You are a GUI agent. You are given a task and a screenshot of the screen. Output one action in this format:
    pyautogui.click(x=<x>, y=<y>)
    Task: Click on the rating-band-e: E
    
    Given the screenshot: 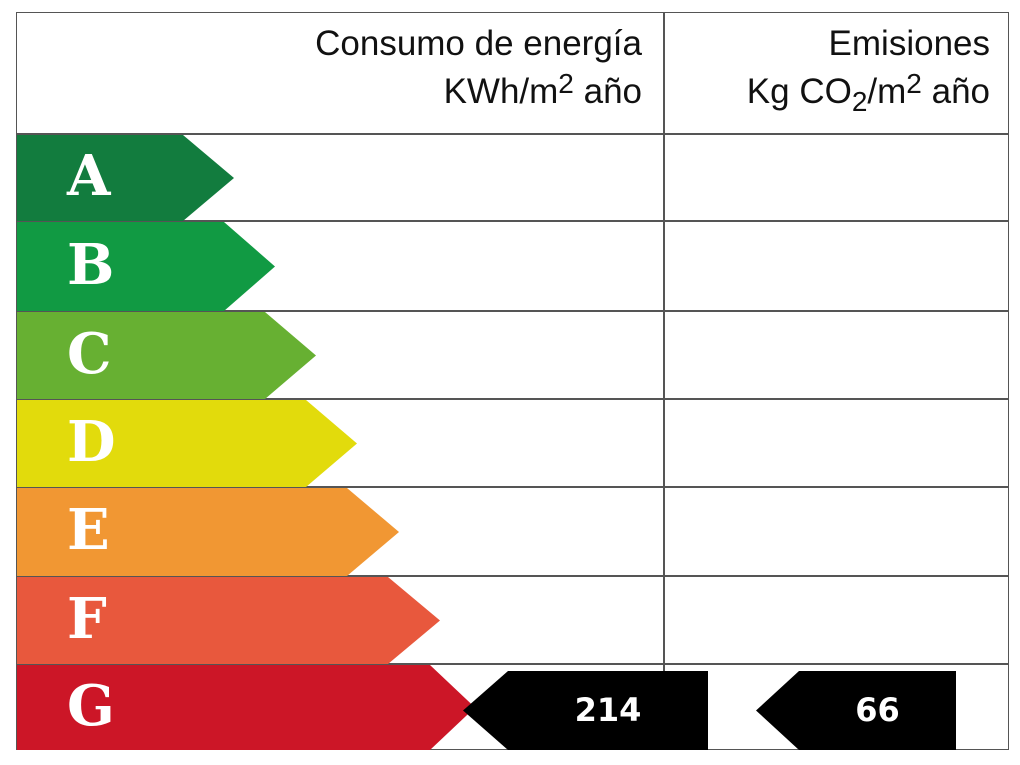 What is the action you would take?
    pyautogui.click(x=208, y=532)
    